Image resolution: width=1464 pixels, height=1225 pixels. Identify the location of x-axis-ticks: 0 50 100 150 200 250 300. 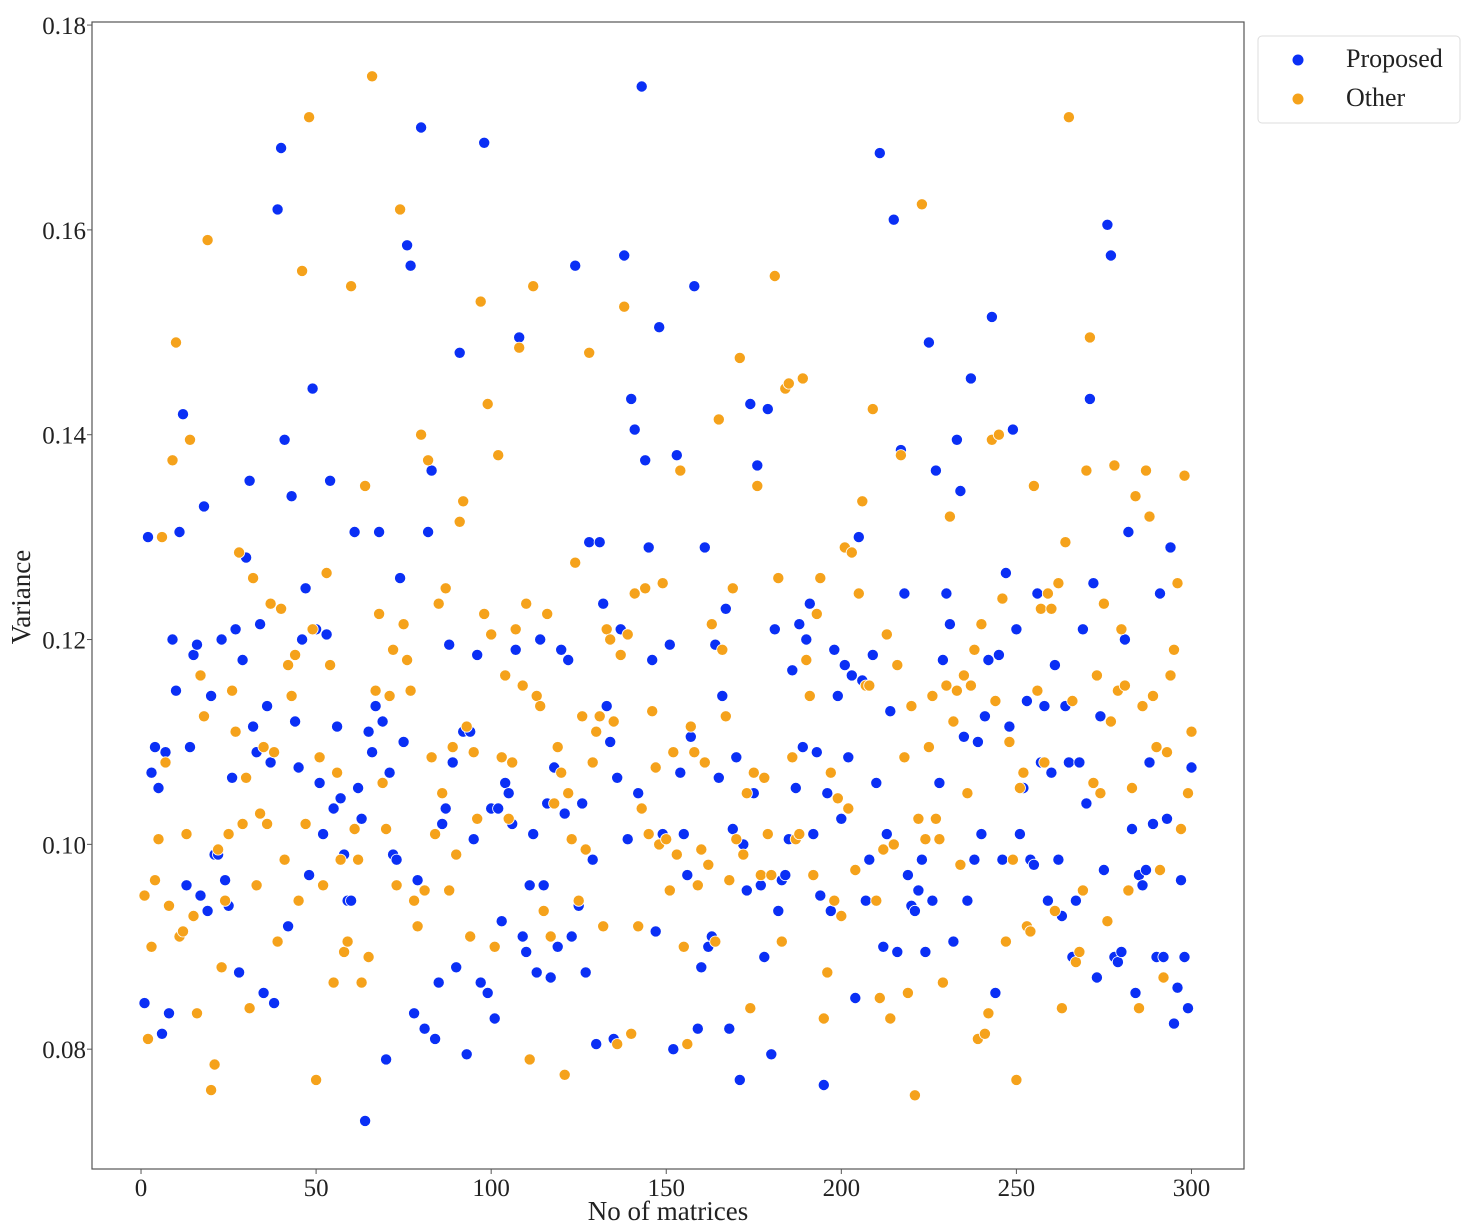
(672, 1185).